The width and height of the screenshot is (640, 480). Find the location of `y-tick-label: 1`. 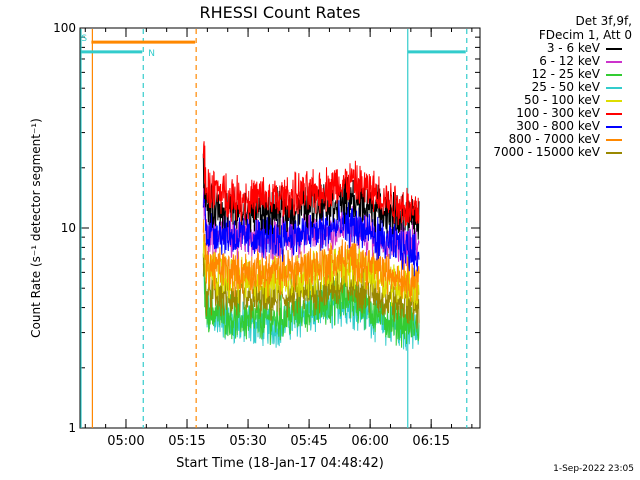

y-tick-label: 1 is located at coordinates (72, 428).